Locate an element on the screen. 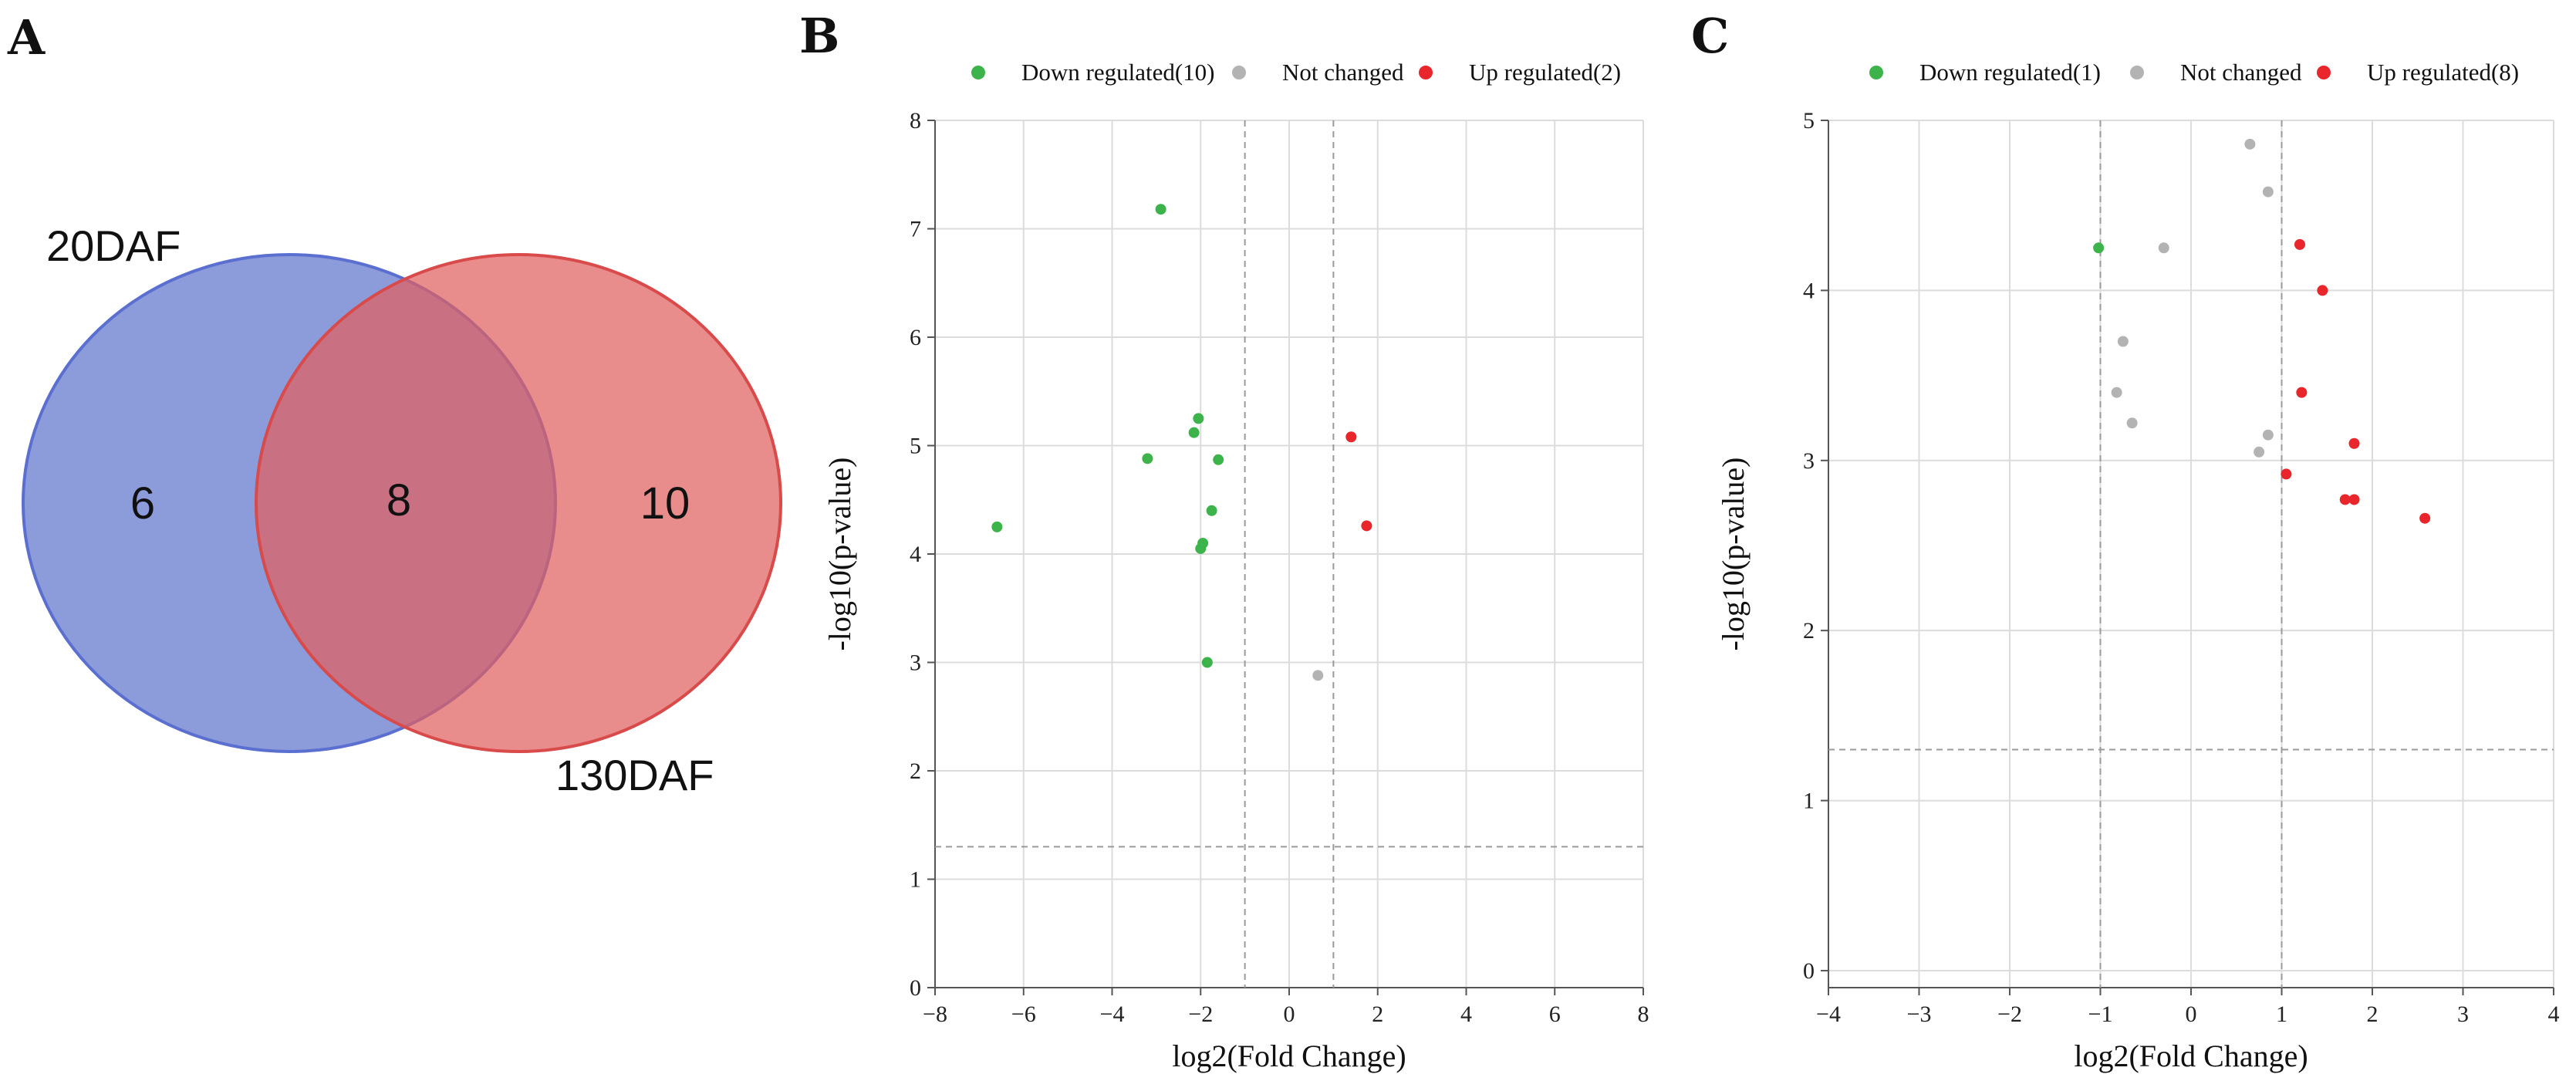 The image size is (2576, 1081). venn-count-left-only: 6 is located at coordinates (142, 503).